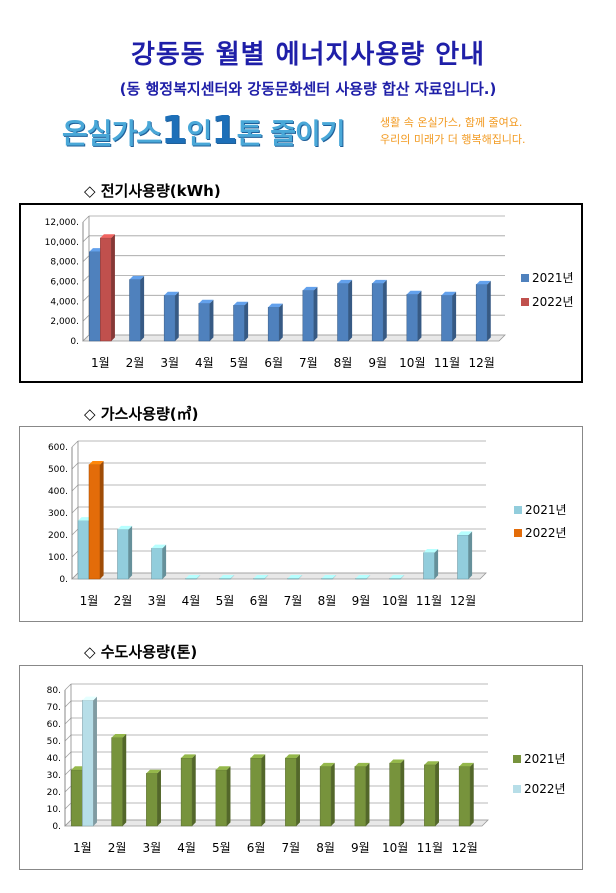 Image resolution: width=616 pixels, height=893 pixels. What do you see at coordinates (453, 139) in the screenshot?
I see `banner-side-line: 우리의 미래가 더 행복해집니다.` at bounding box center [453, 139].